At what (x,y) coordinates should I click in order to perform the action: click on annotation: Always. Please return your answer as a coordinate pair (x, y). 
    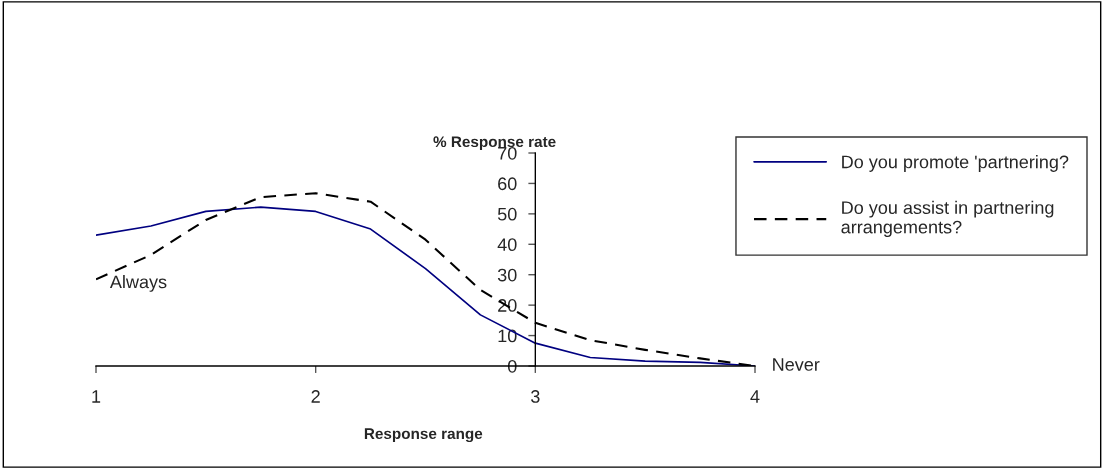
    Looking at the image, I should click on (138, 283).